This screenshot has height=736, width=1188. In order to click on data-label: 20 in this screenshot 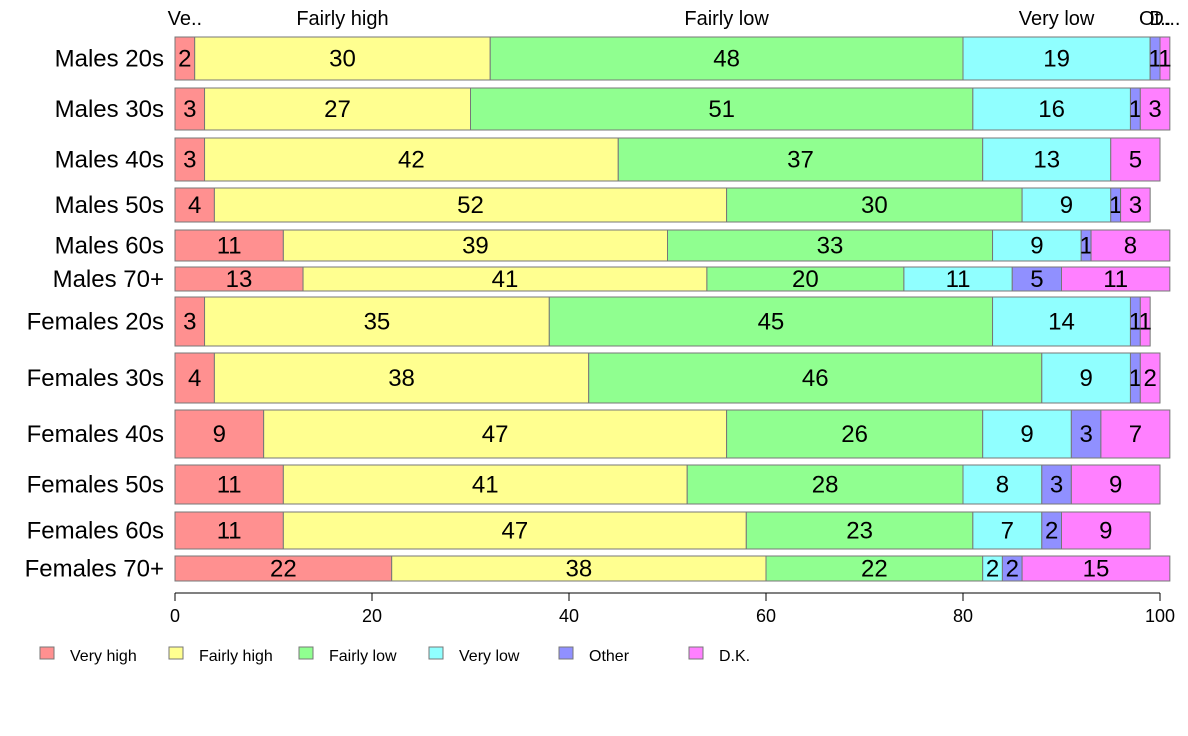, I will do `click(805, 279)`.